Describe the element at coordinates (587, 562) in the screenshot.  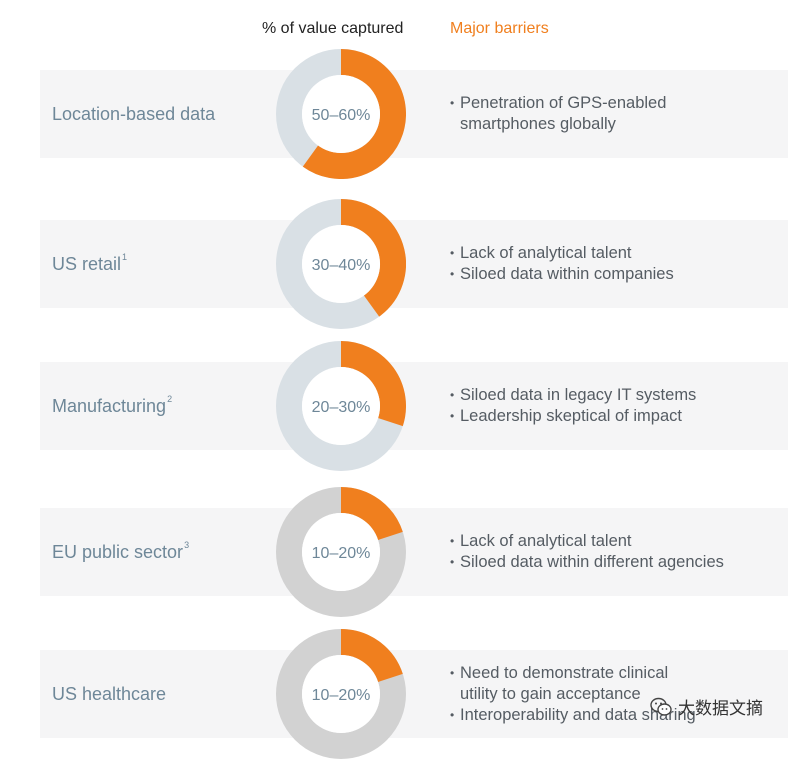
I see `barrier-item: Siloed data within different agencies` at that location.